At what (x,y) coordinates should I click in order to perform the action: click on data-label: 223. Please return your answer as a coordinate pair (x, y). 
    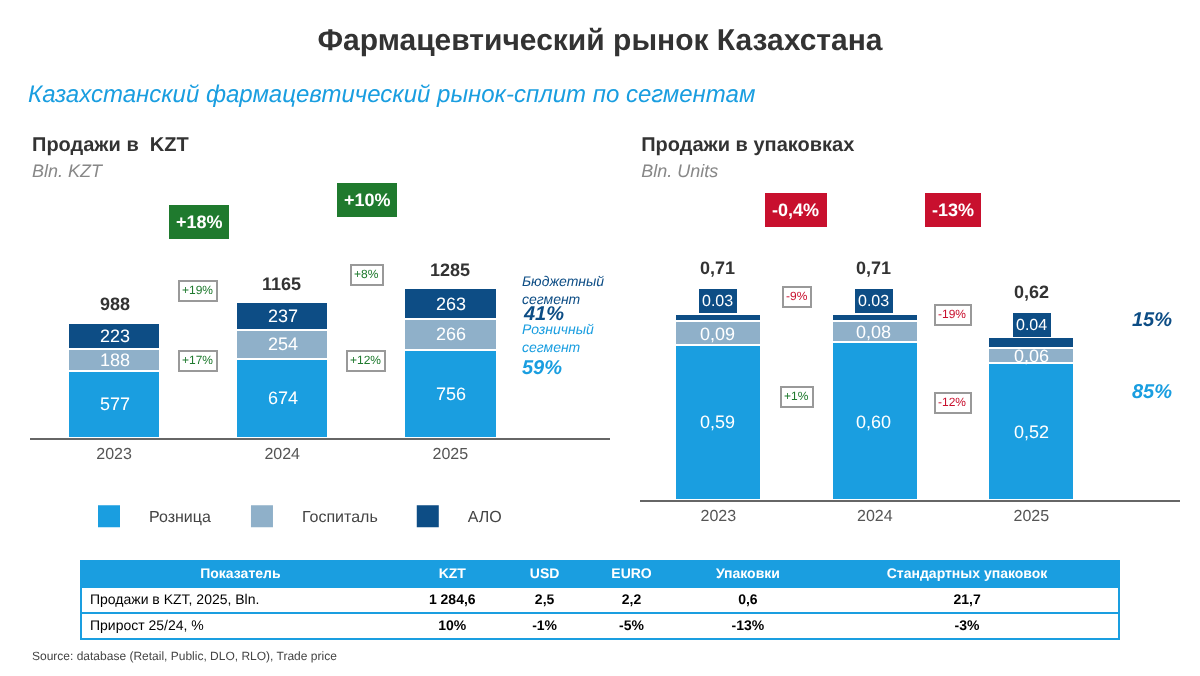
    Looking at the image, I should click on (115, 336).